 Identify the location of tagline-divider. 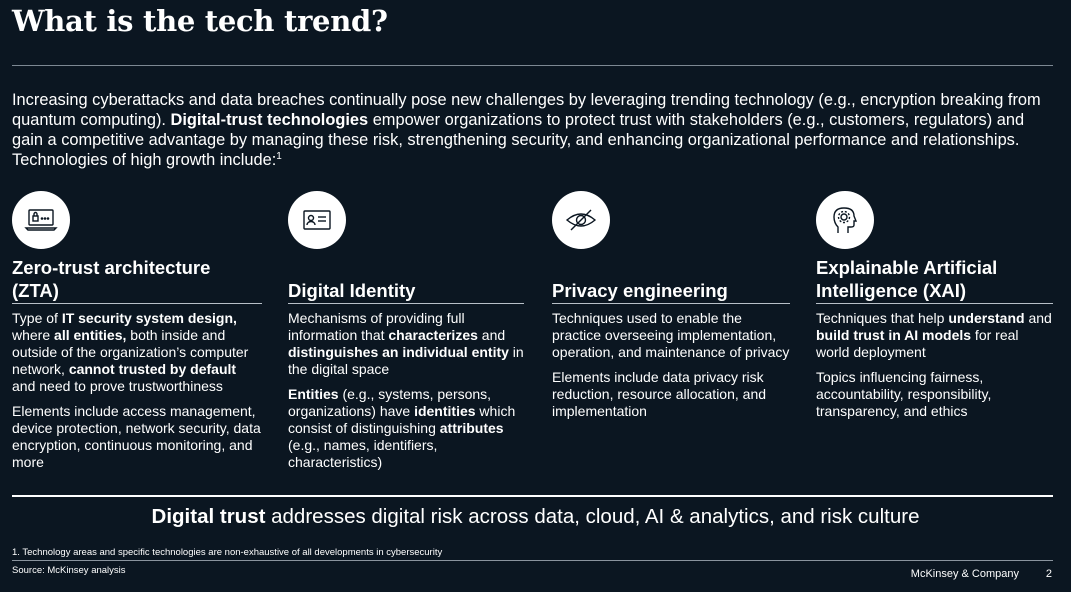
(532, 496).